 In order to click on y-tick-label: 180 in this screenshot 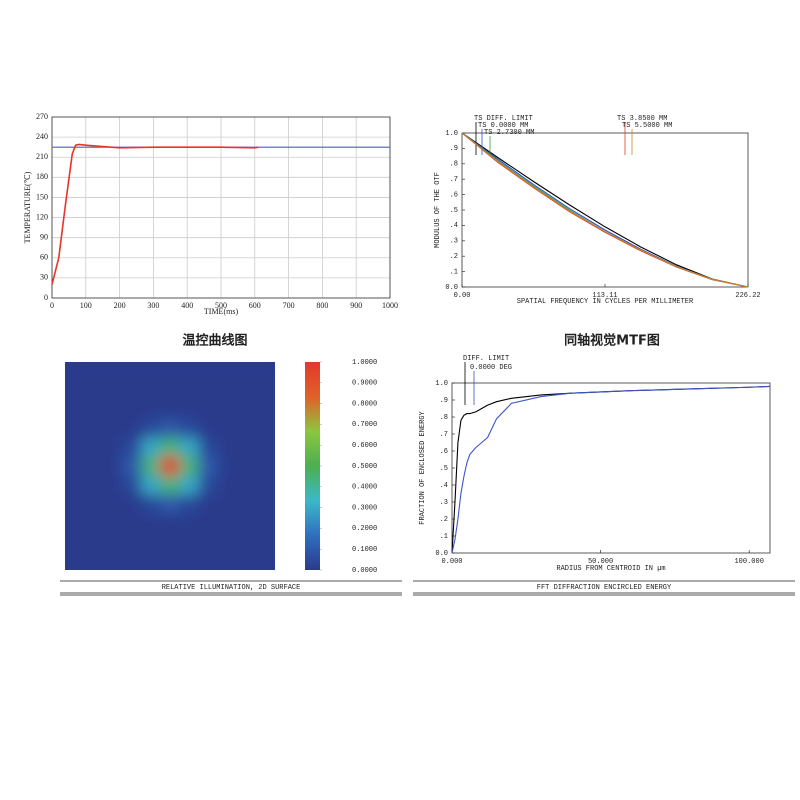, I will do `click(42, 176)`.